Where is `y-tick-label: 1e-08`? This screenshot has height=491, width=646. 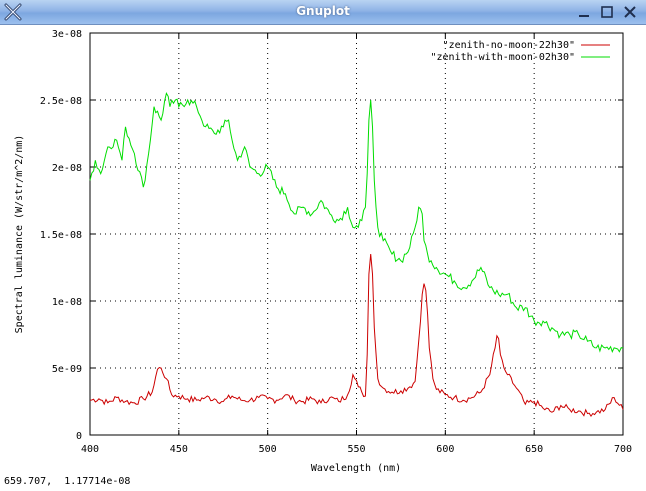
y-tick-label: 1e-08 is located at coordinates (67, 302).